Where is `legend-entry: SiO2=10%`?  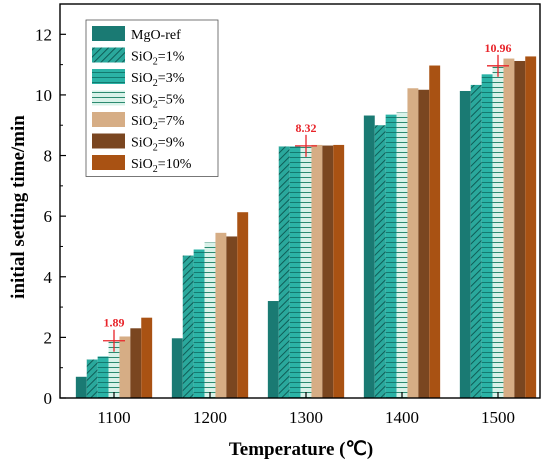 legend-entry: SiO2=10% is located at coordinates (161, 166).